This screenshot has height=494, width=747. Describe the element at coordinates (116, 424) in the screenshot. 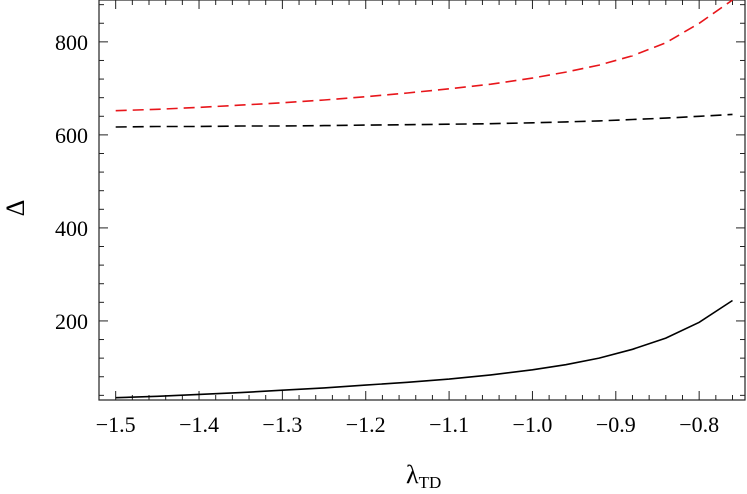

I see `x-tick-label: −1.5` at that location.